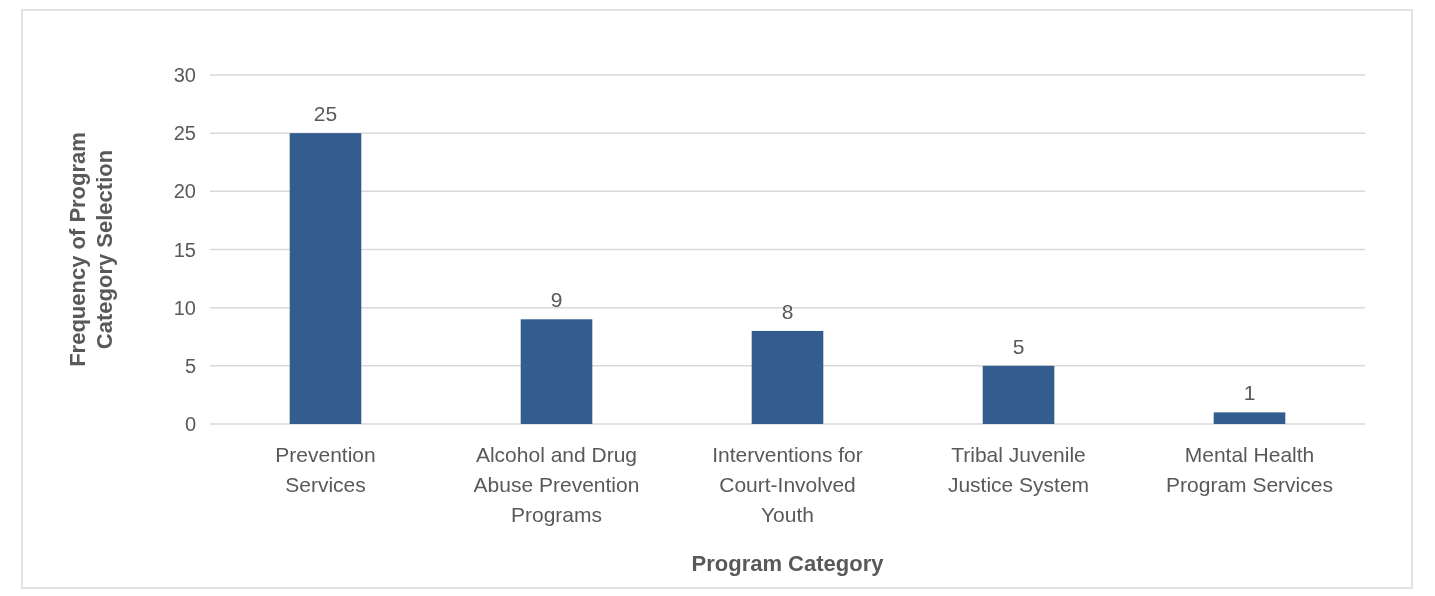  What do you see at coordinates (556, 300) in the screenshot?
I see `data-label: 9` at bounding box center [556, 300].